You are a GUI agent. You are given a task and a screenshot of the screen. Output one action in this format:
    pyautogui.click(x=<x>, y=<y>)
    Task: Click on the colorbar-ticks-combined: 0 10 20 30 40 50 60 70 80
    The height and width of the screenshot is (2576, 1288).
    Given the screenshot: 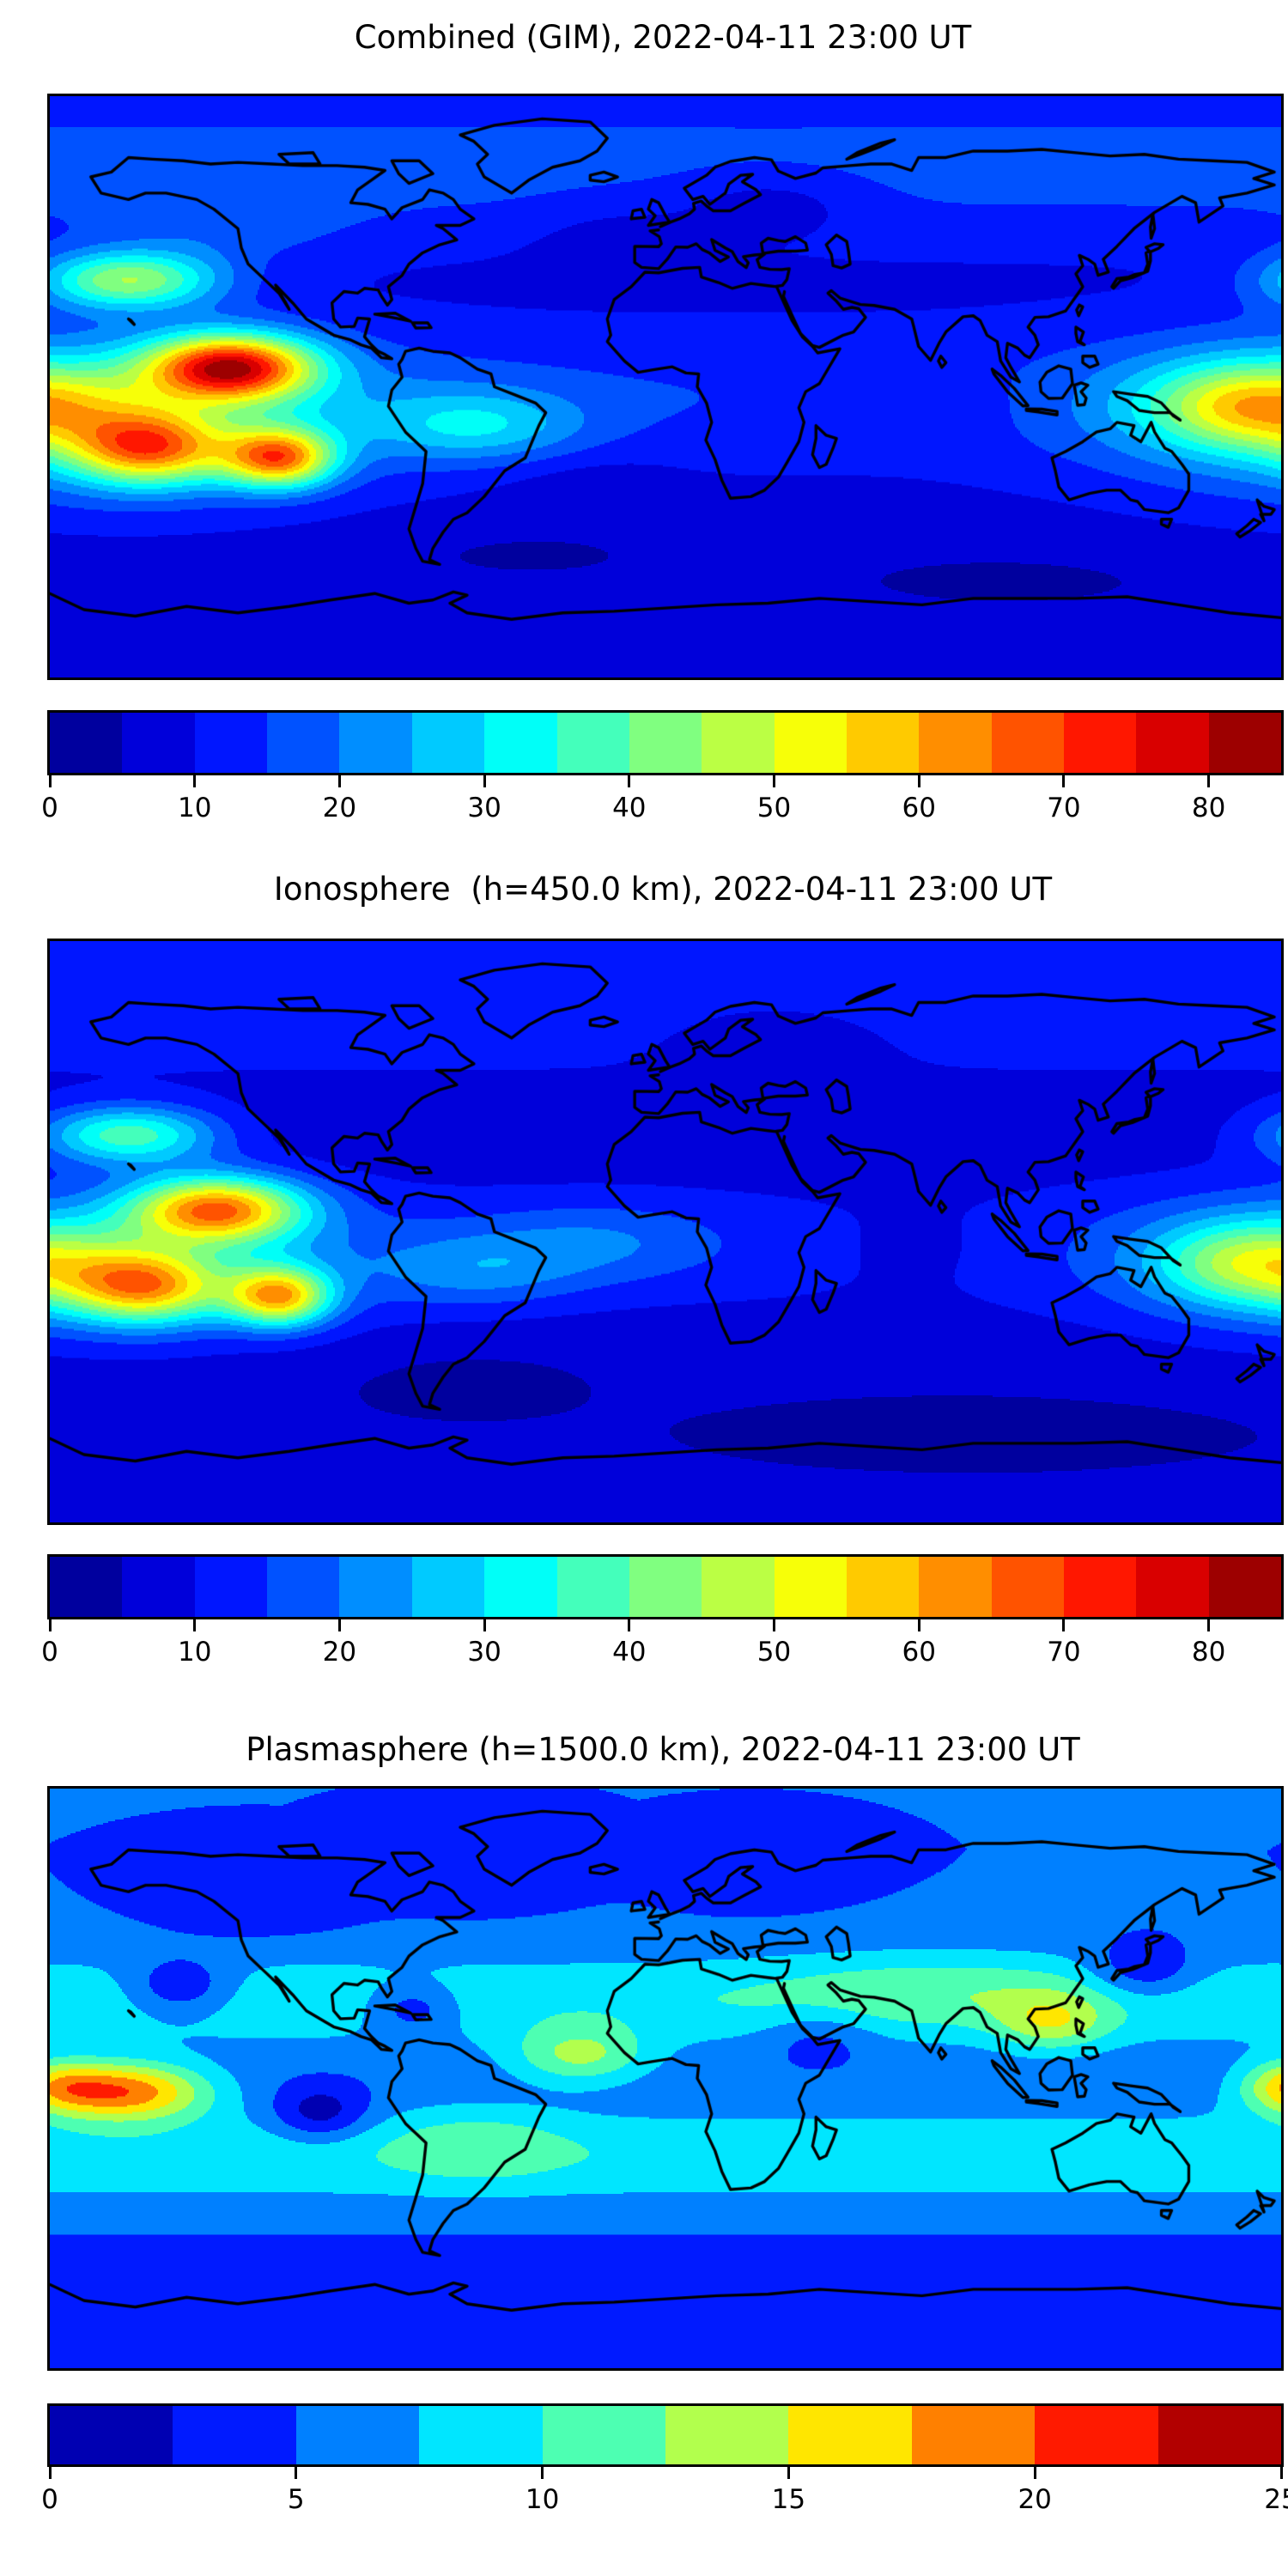 What is the action you would take?
    pyautogui.click(x=661, y=810)
    